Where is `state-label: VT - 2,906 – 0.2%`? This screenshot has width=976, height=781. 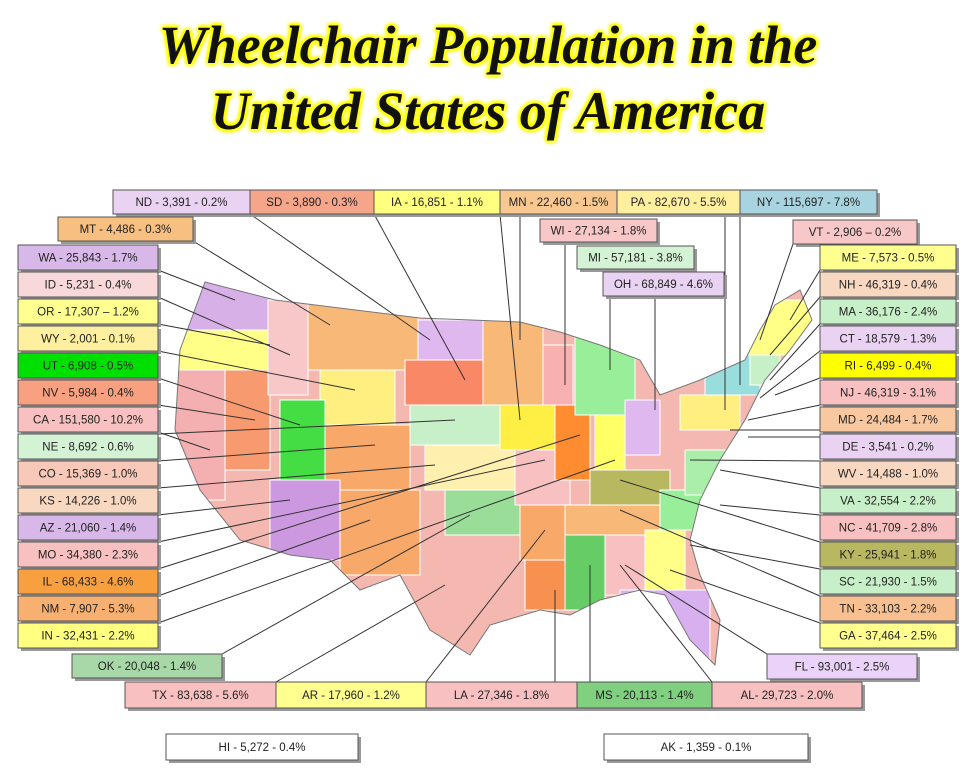 state-label: VT - 2,906 – 0.2% is located at coordinates (855, 233).